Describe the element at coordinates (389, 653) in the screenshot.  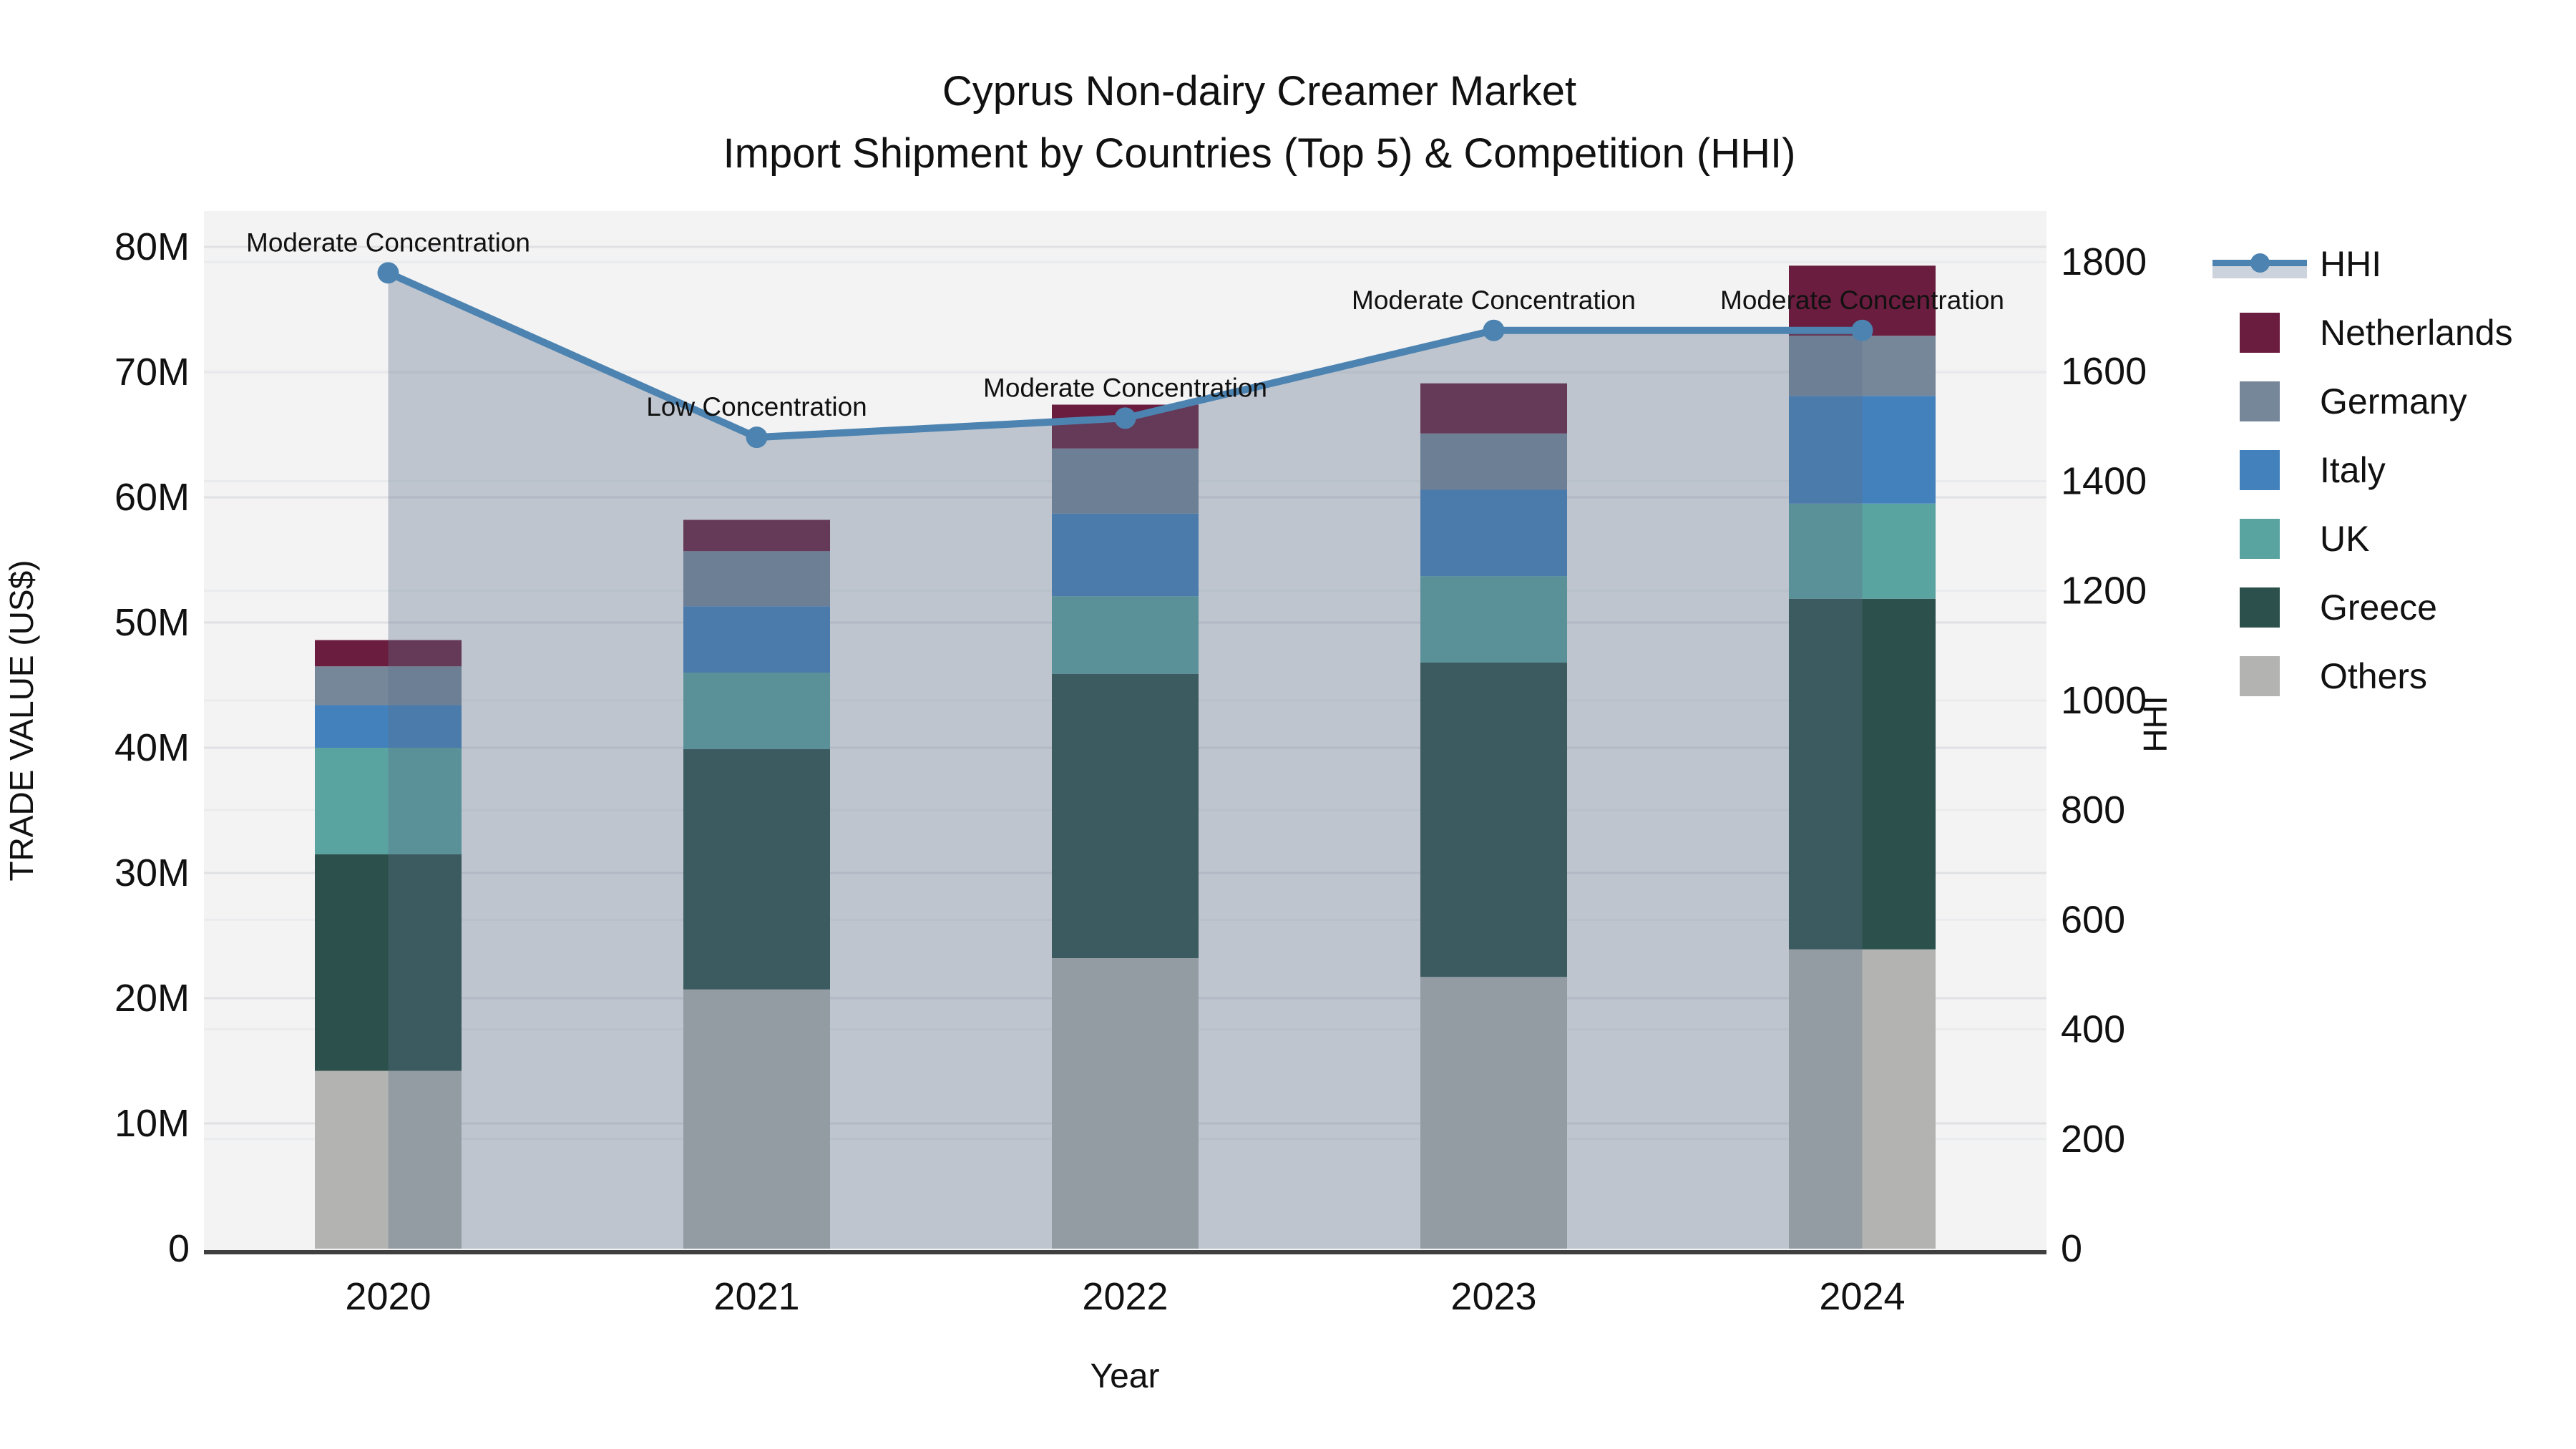
I see `bar-segment-netherlands-2020` at that location.